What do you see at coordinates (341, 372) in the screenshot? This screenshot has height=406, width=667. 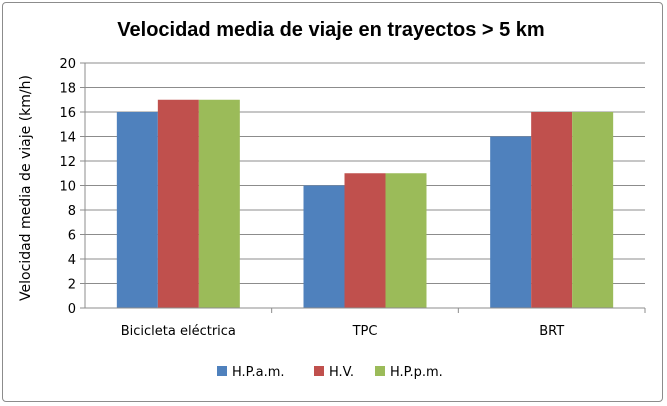 I see `legend-label: H.V.` at bounding box center [341, 372].